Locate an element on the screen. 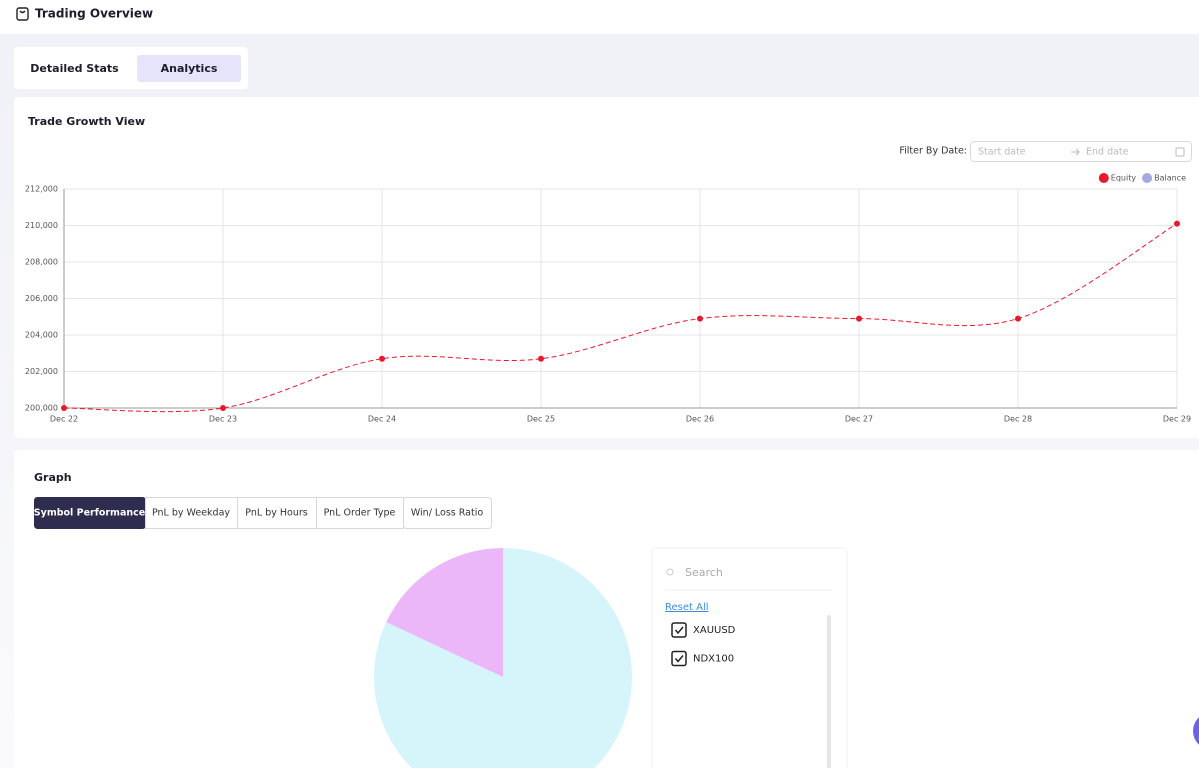  graph-tab-label: PnL by Hours is located at coordinates (276, 513).